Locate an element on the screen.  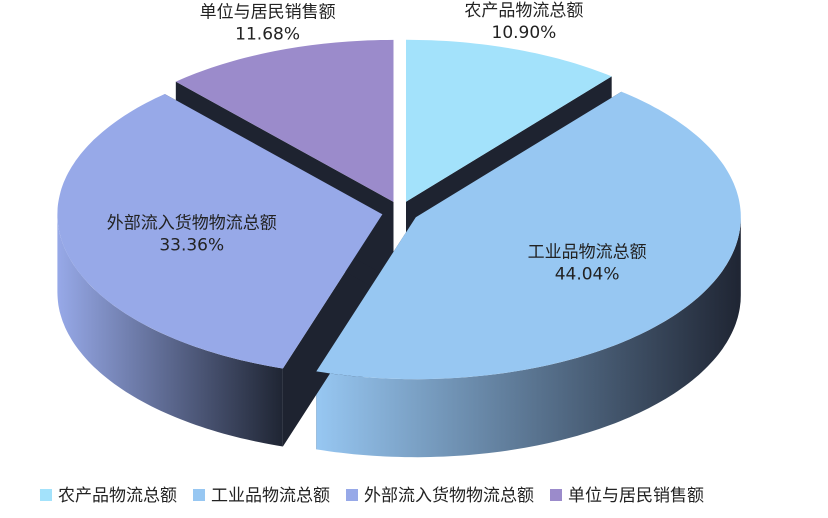
legend-label: 农产品物流总额 is located at coordinates (117, 496).